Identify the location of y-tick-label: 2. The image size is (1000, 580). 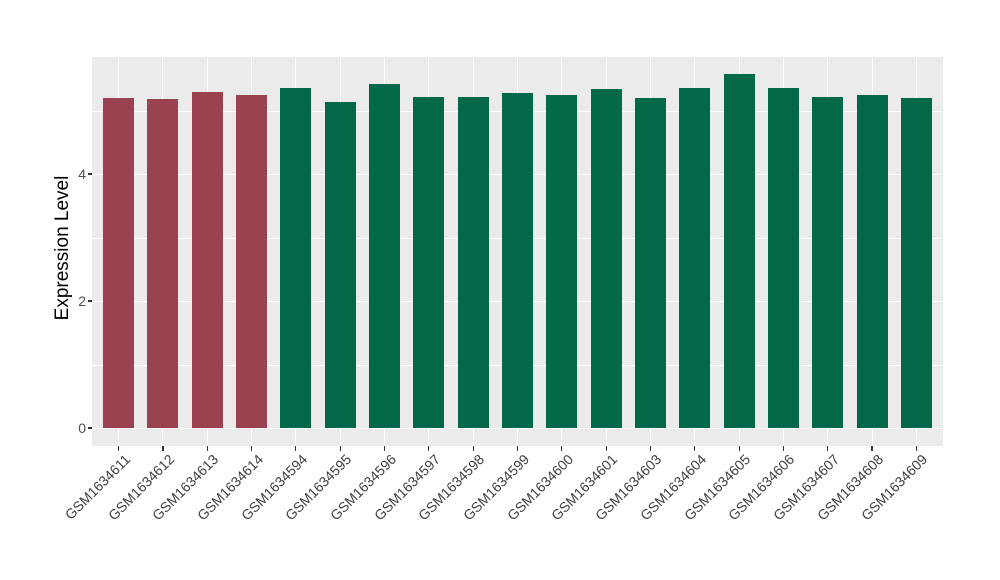
(82, 301).